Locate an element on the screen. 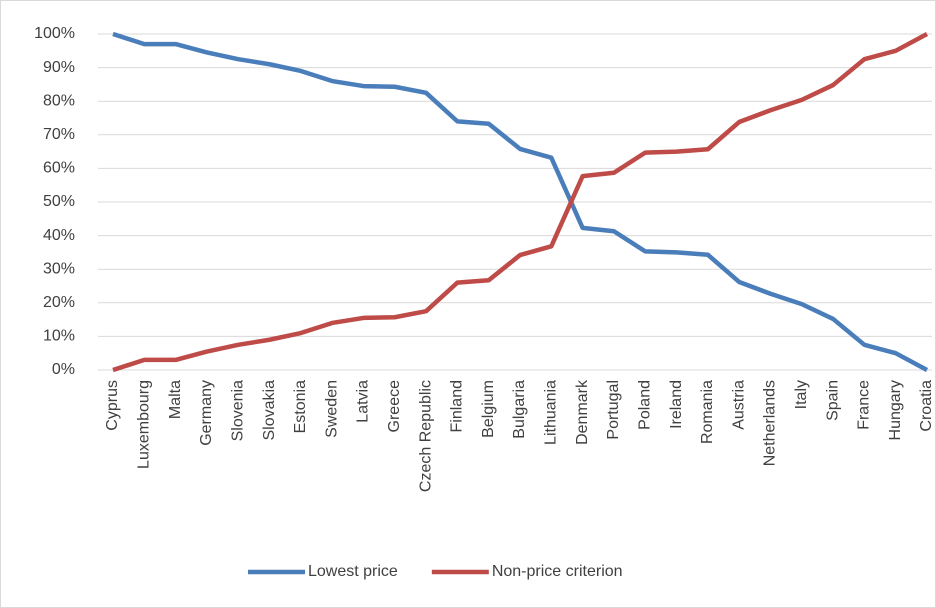  x-tick-label: Italy is located at coordinates (801, 394).